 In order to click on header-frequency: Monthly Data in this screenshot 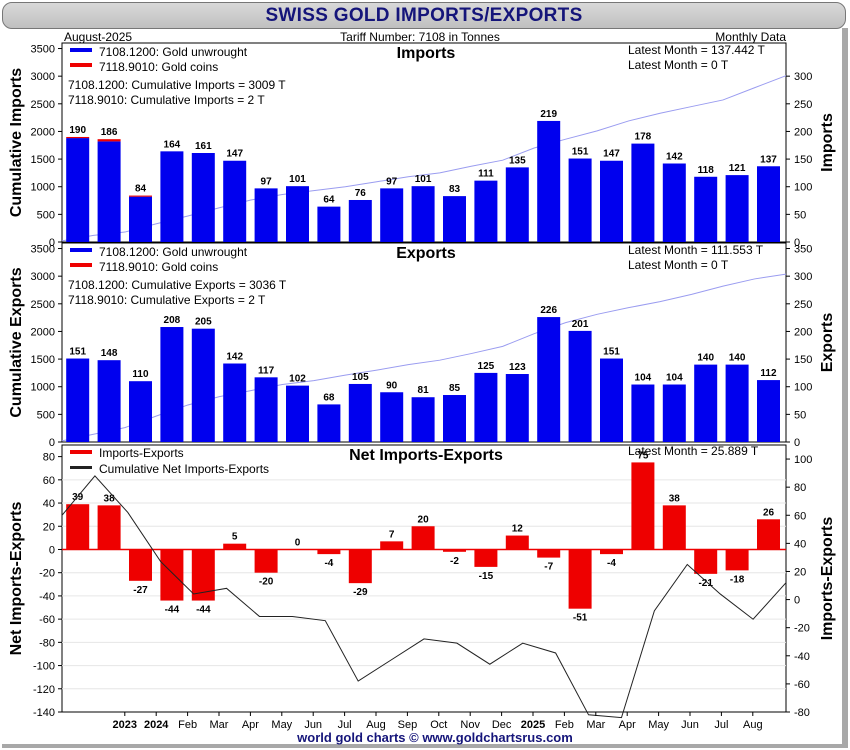, I will do `click(750, 37)`.